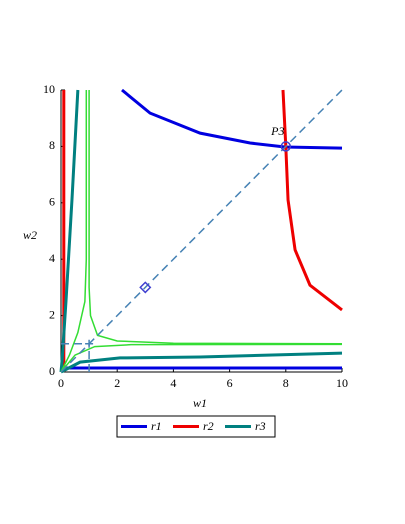 This screenshot has width=405, height=524. What do you see at coordinates (49, 89) in the screenshot?
I see `y-tick-label: 10` at bounding box center [49, 89].